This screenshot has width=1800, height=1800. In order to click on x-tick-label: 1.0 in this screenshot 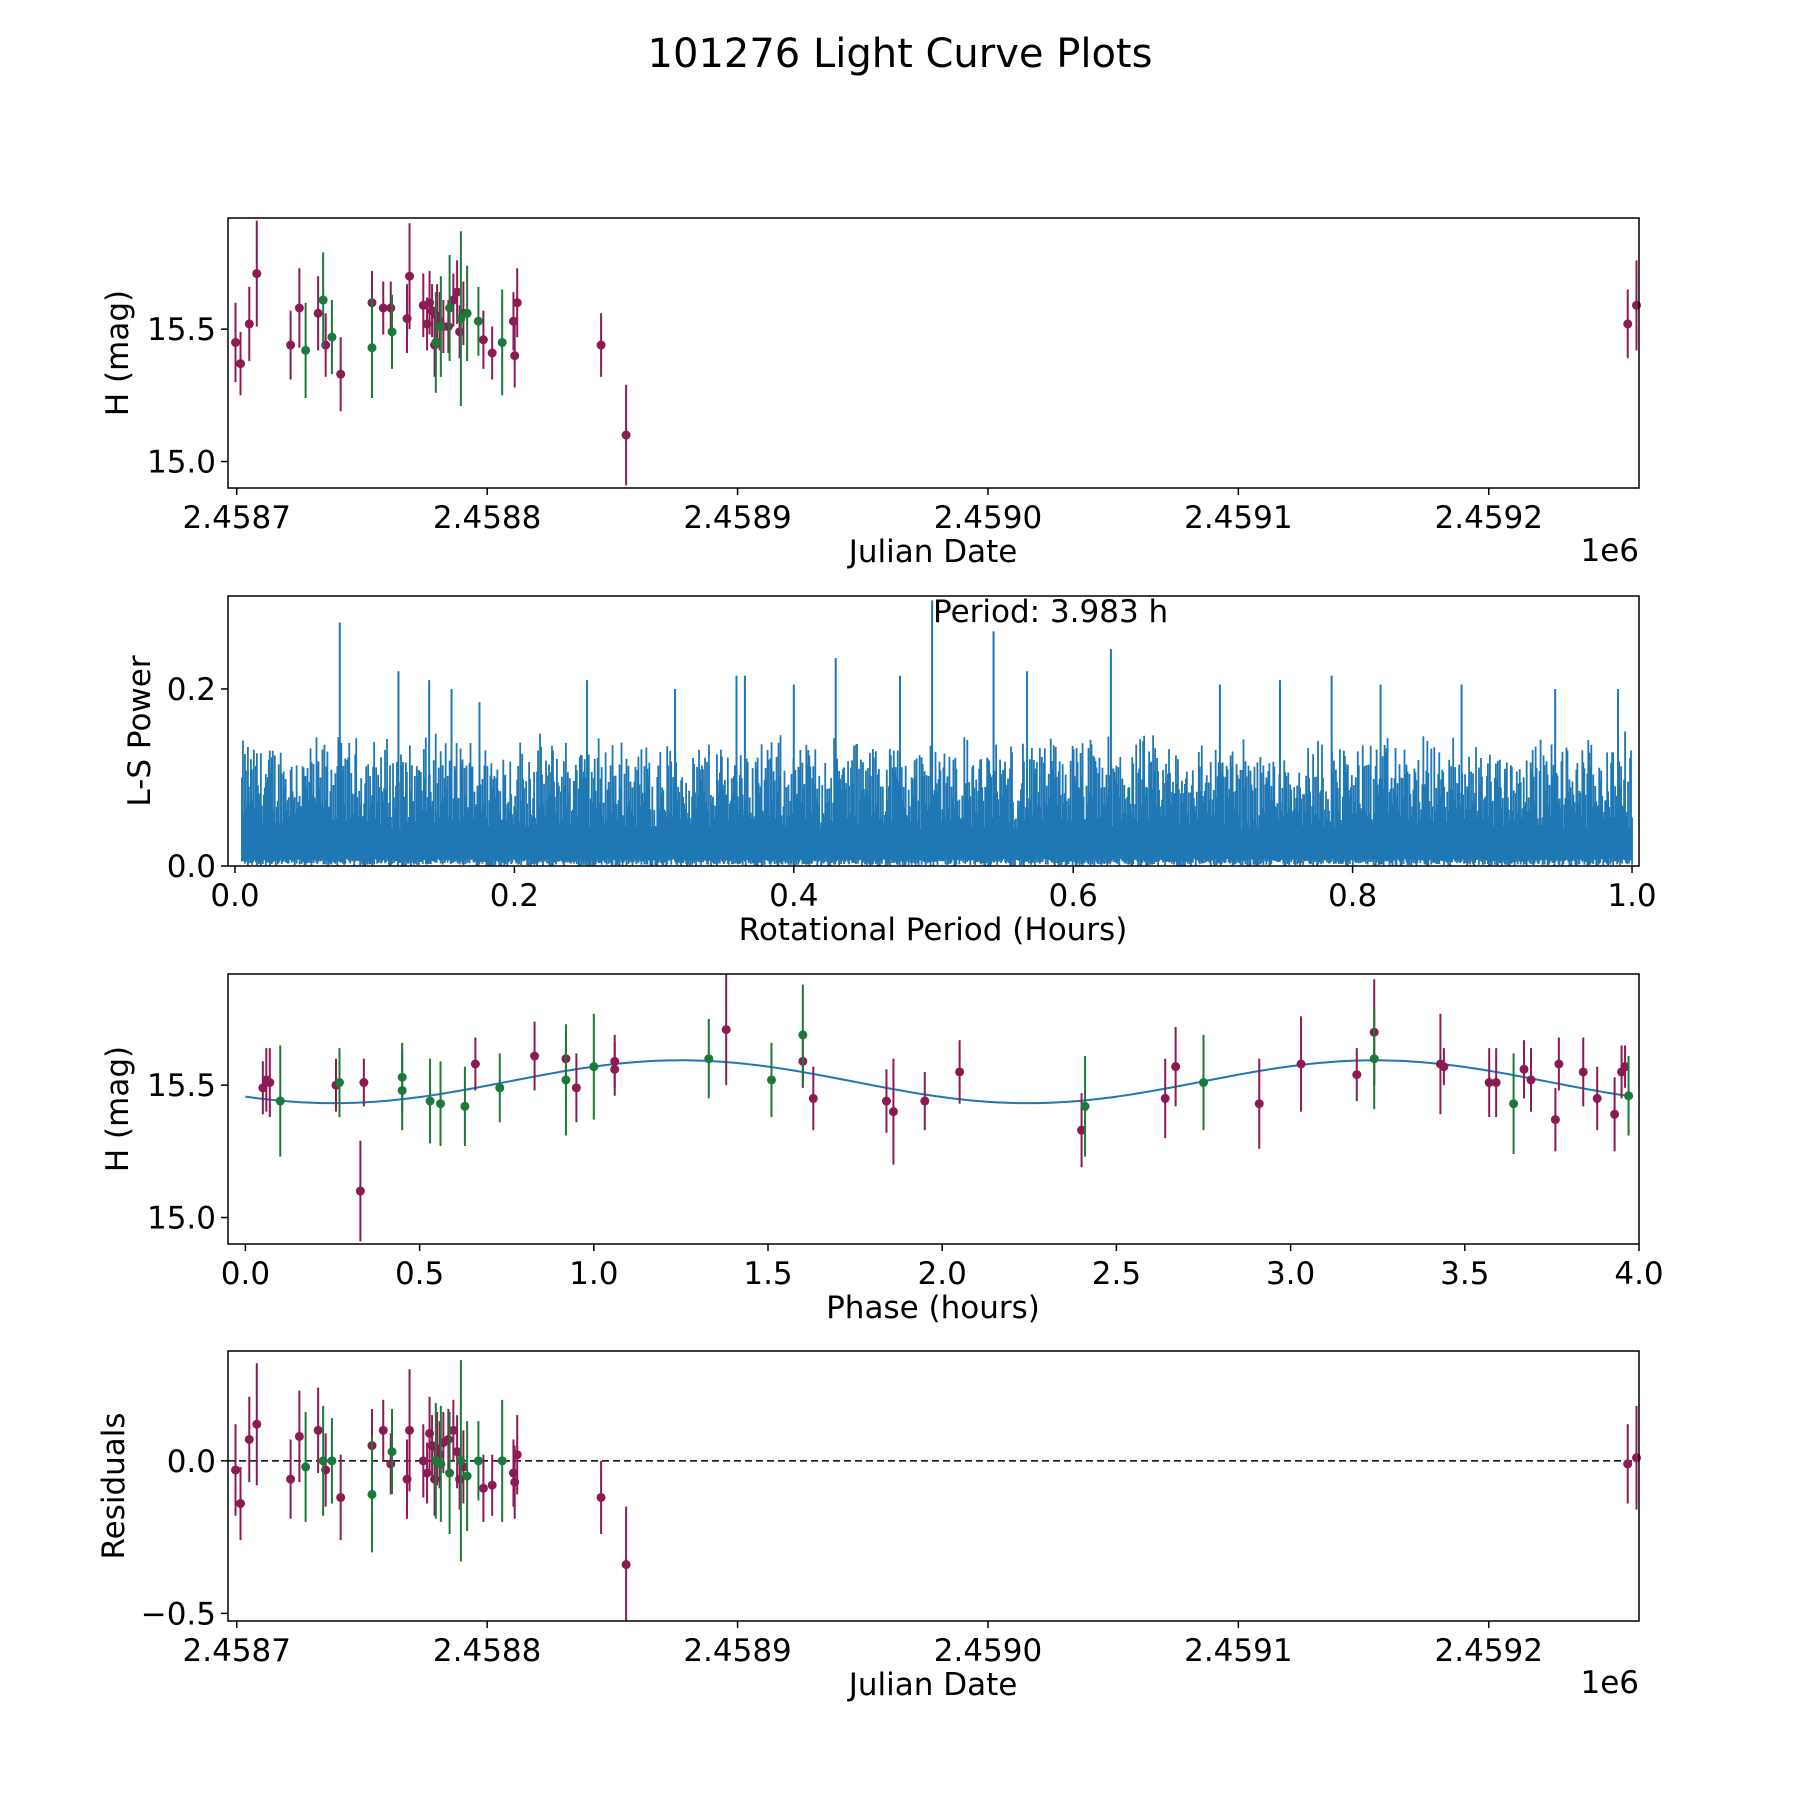, I will do `click(593, 1274)`.